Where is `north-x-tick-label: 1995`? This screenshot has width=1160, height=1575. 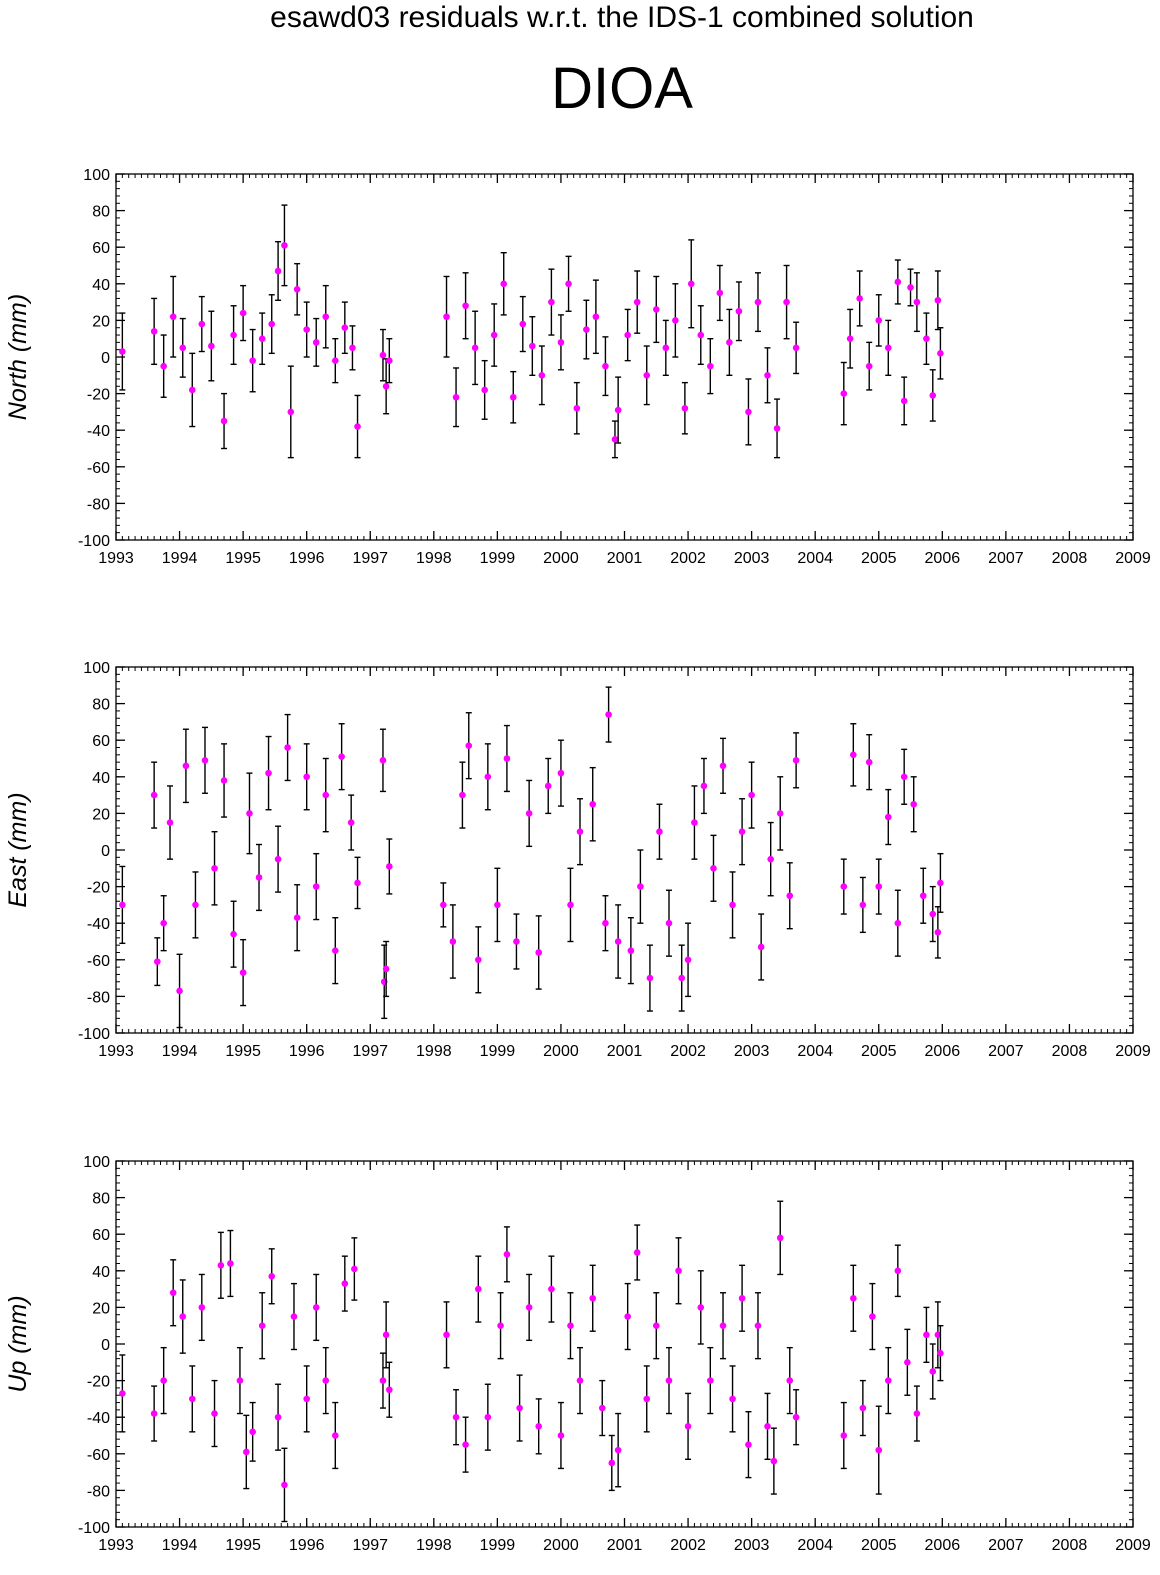 north-x-tick-label: 1995 is located at coordinates (243, 558).